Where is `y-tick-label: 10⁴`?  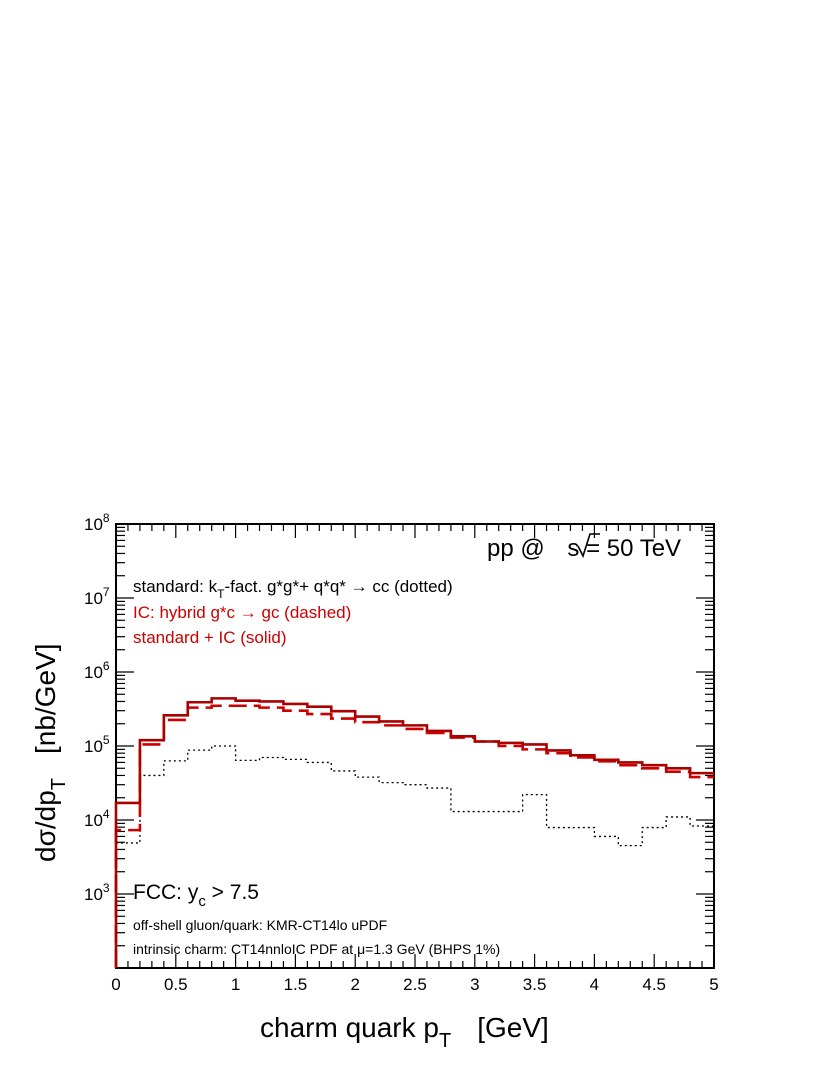 y-tick-label: 10⁴ is located at coordinates (97, 818).